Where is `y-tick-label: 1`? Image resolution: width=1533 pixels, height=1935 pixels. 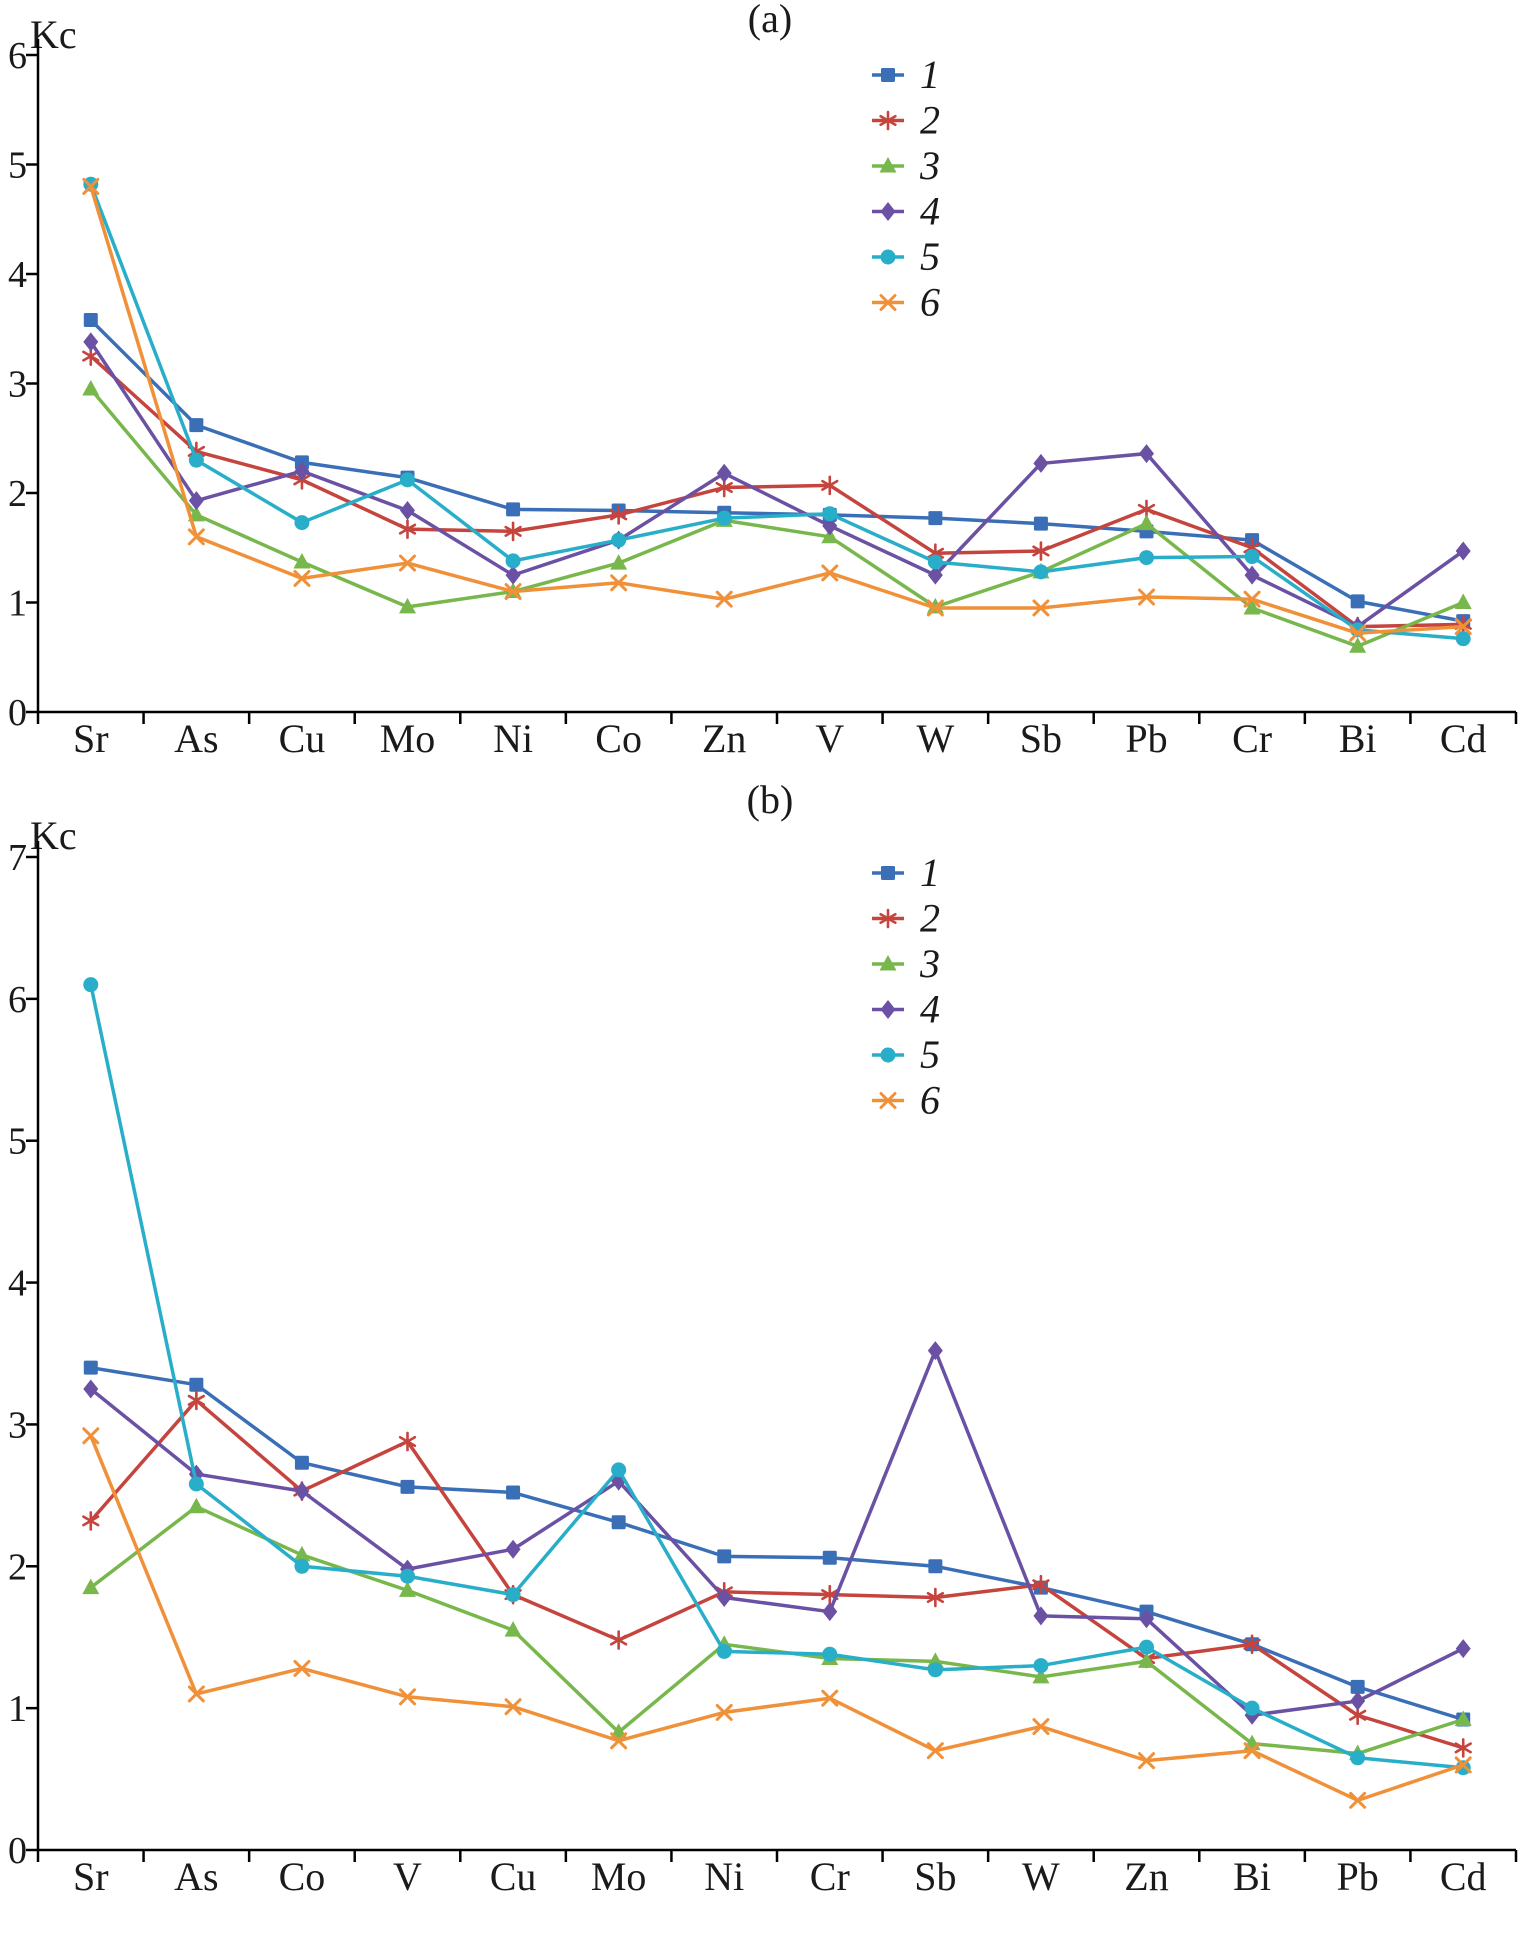 y-tick-label: 1 is located at coordinates (17, 1709).